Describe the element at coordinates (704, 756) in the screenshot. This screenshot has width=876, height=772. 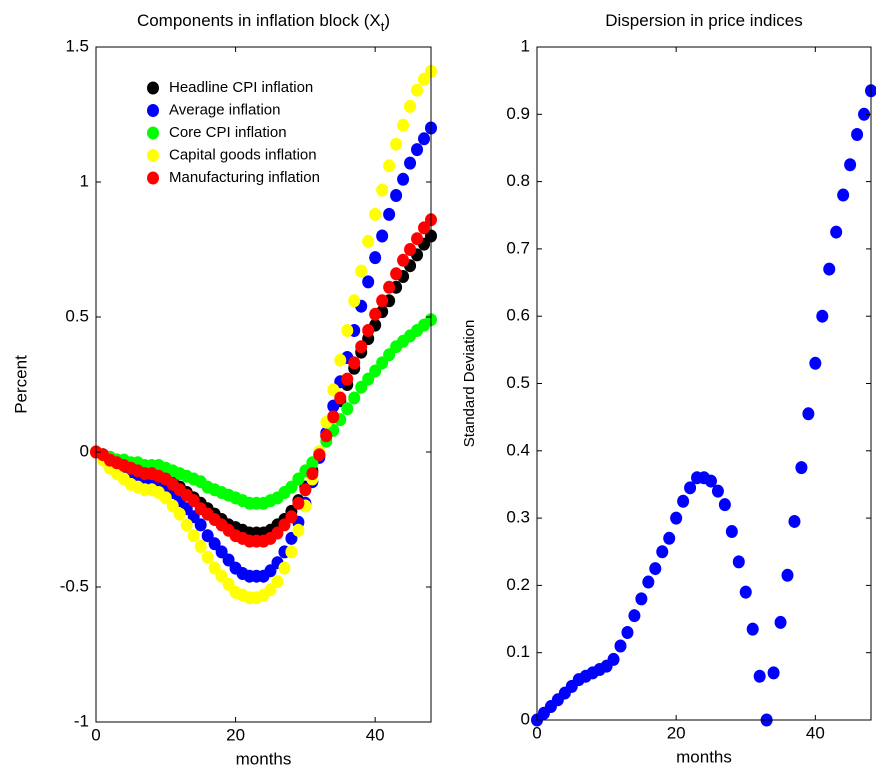
I see `x-axis-label: months` at that location.